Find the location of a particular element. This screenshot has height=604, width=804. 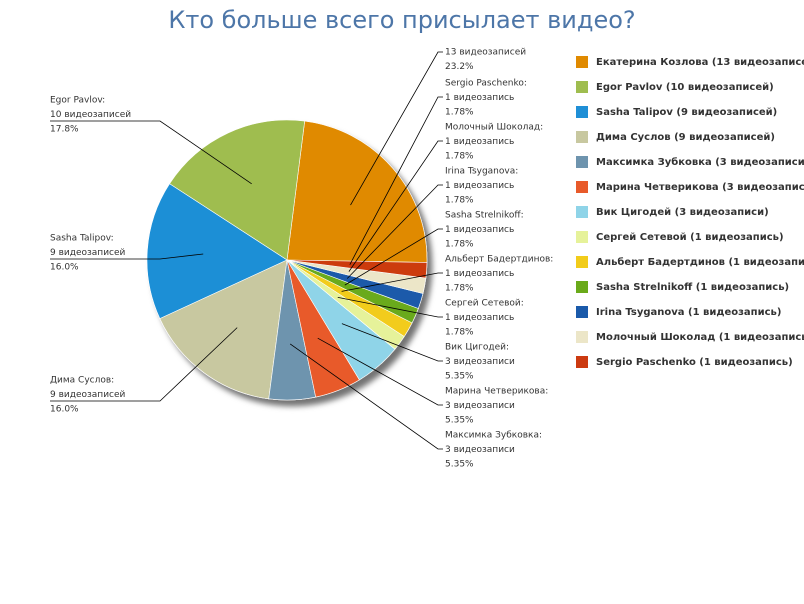

slice-label: Sasha Talipov: is located at coordinates (82, 239).